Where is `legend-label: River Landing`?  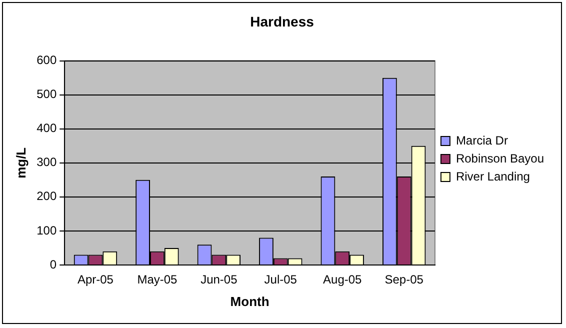 legend-label: River Landing is located at coordinates (493, 176).